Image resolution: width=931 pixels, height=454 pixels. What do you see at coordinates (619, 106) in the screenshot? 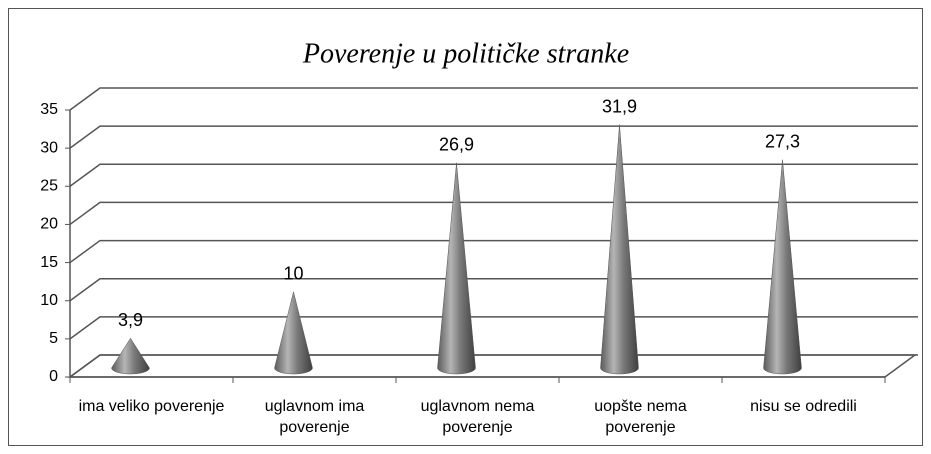
I see `data-label: 31,9` at bounding box center [619, 106].